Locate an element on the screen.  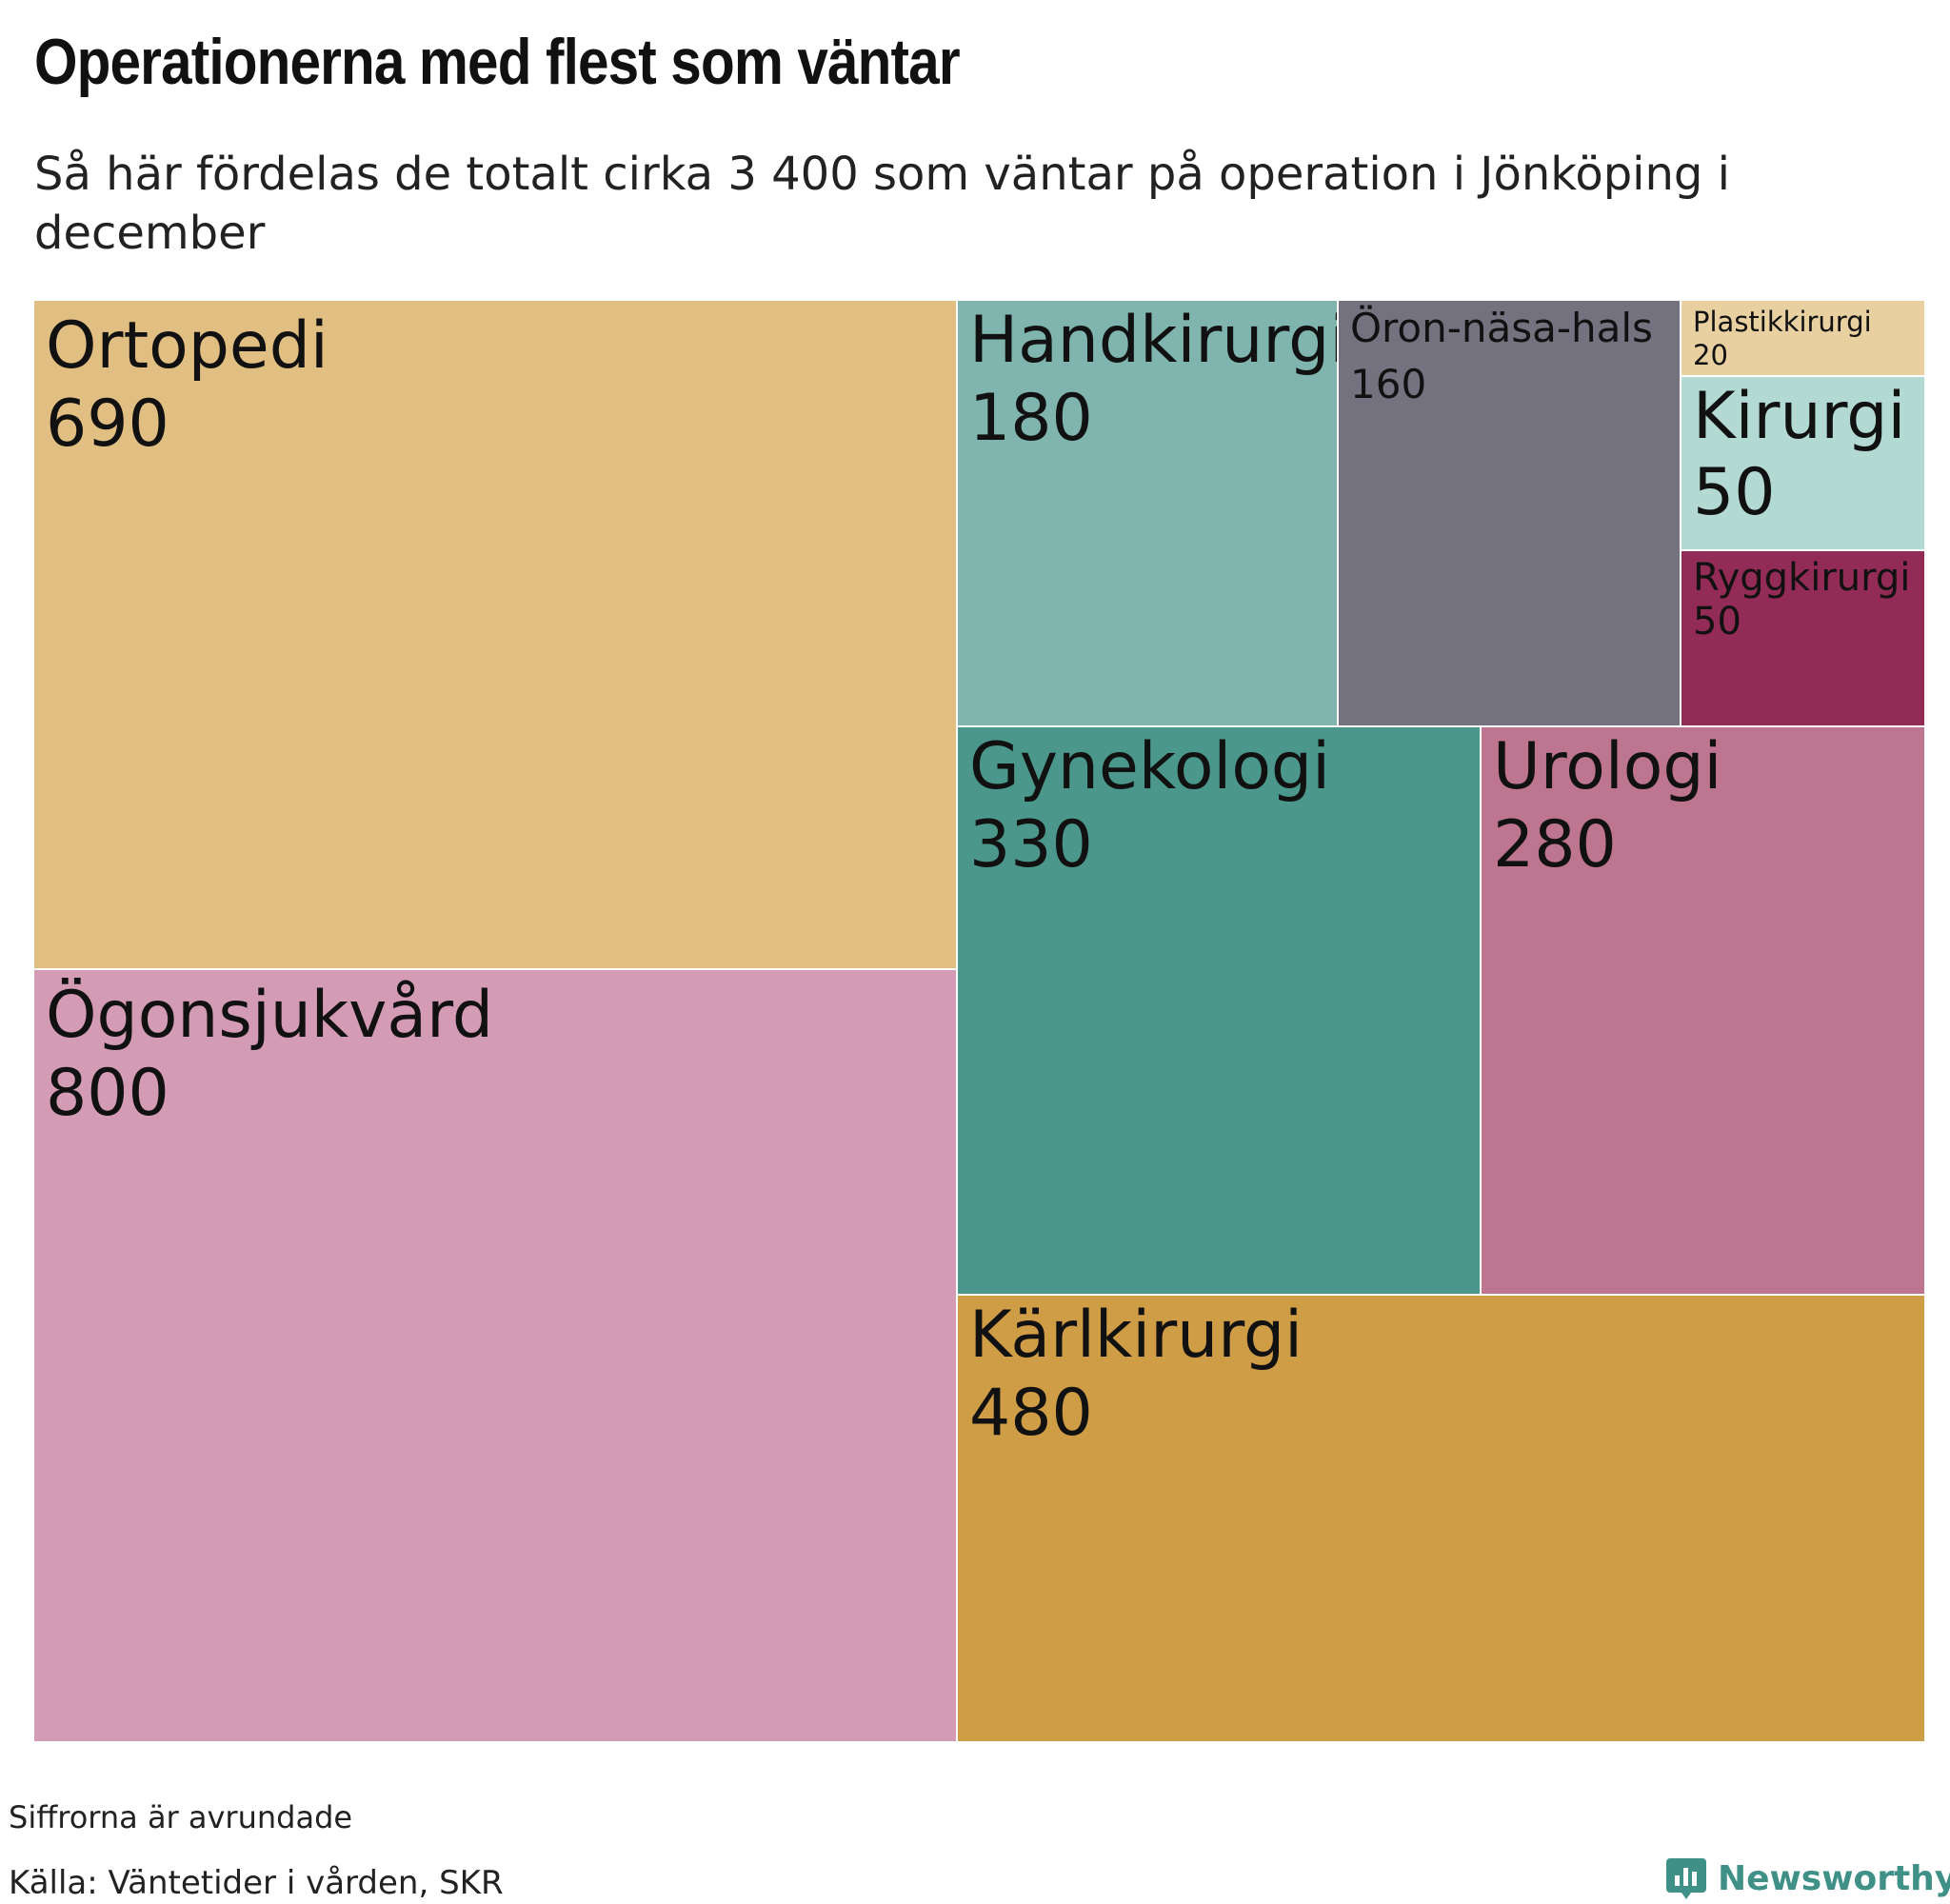
tile-value-gynekologi: 330 is located at coordinates (1031, 845).